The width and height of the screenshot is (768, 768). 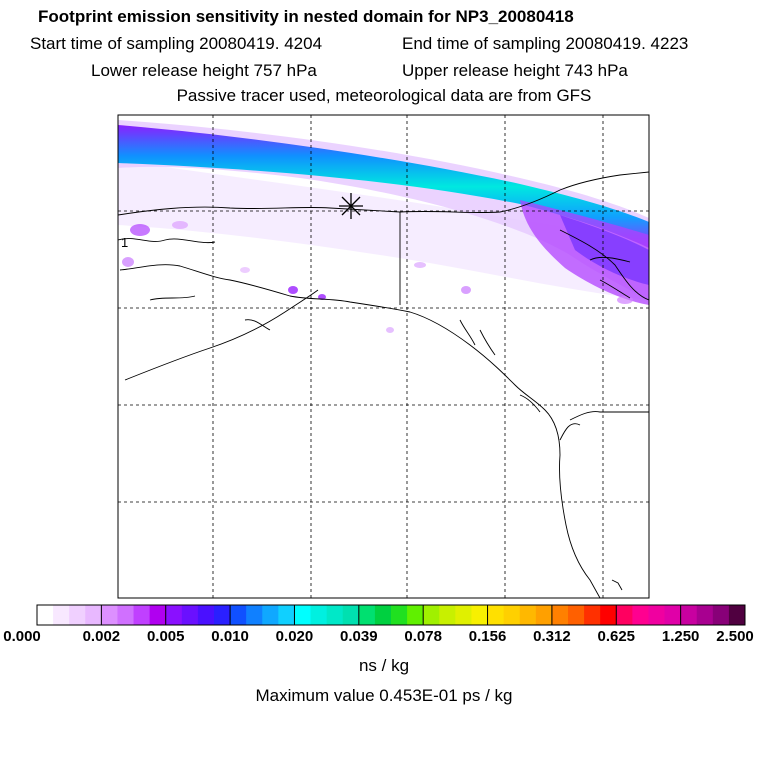 I want to click on colorbar-tick-label: 0.312, so click(x=552, y=636).